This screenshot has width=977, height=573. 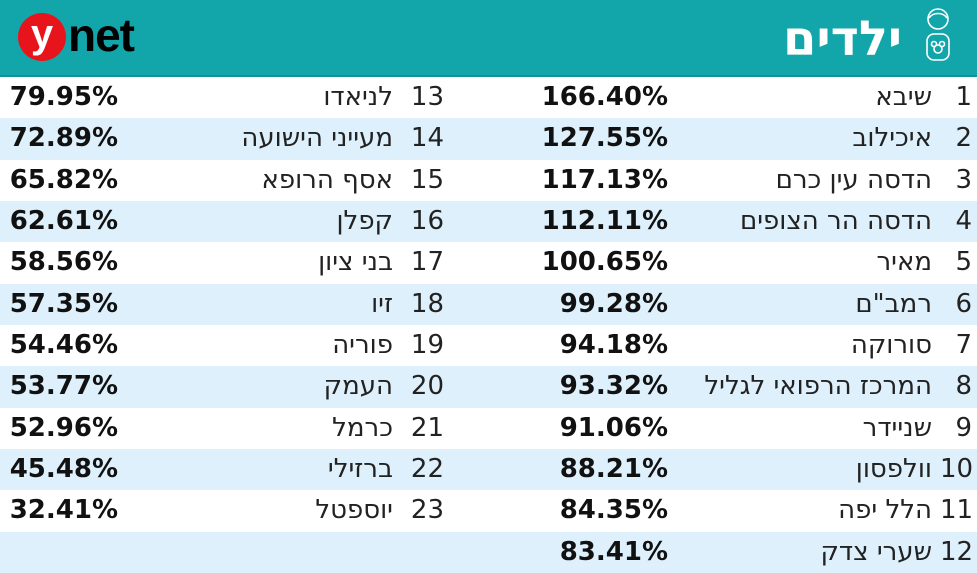 I want to click on rank-number: 13, so click(x=427, y=97).